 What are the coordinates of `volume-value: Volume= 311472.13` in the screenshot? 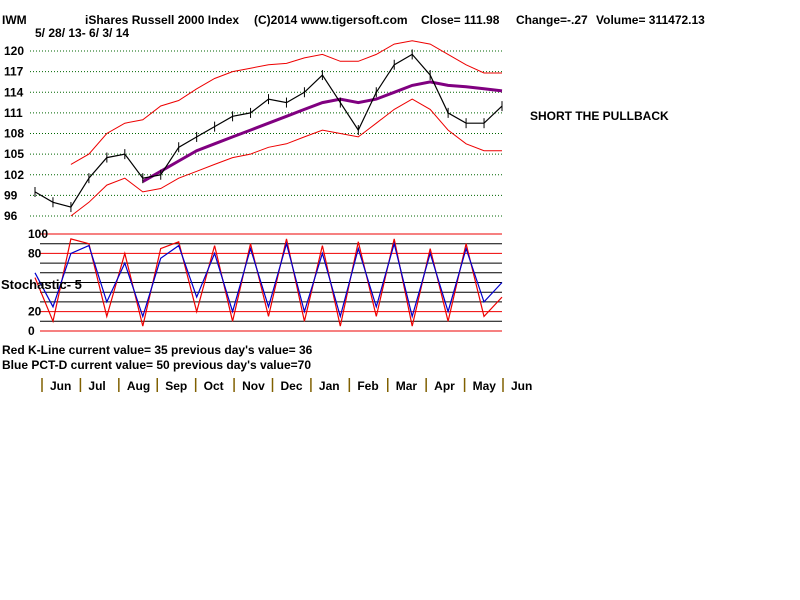 It's located at (650, 20).